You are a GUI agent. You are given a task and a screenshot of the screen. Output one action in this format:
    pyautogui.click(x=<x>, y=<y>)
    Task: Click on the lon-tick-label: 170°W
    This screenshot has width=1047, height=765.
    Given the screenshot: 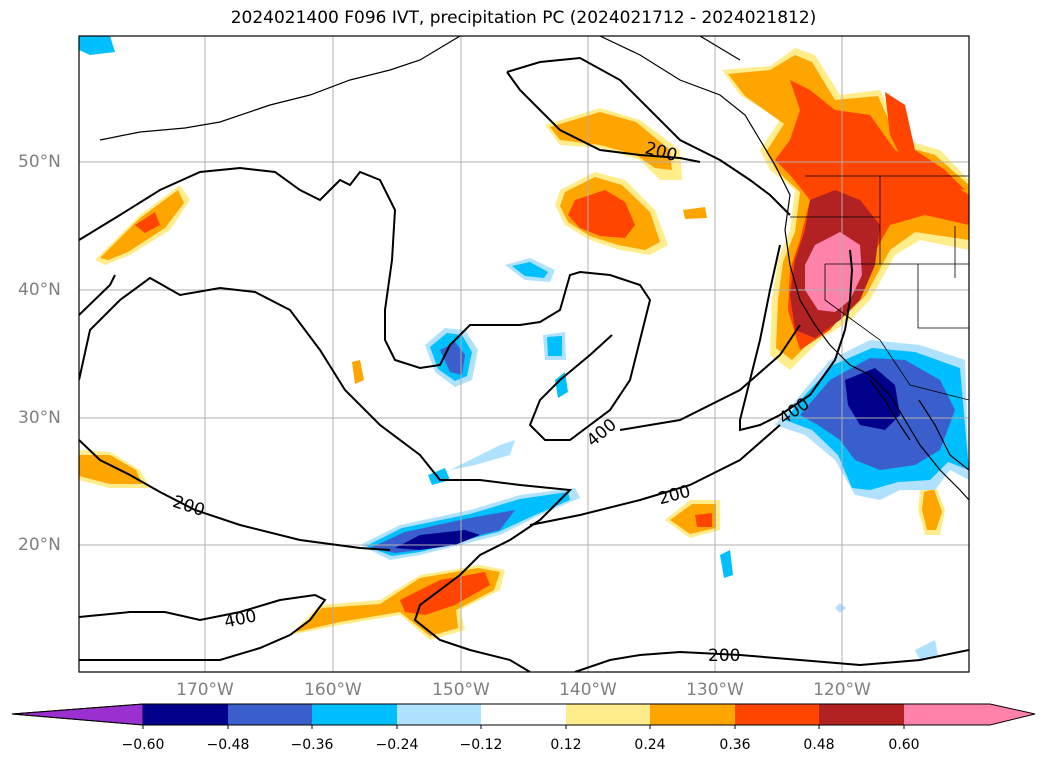 What is the action you would take?
    pyautogui.click(x=205, y=690)
    